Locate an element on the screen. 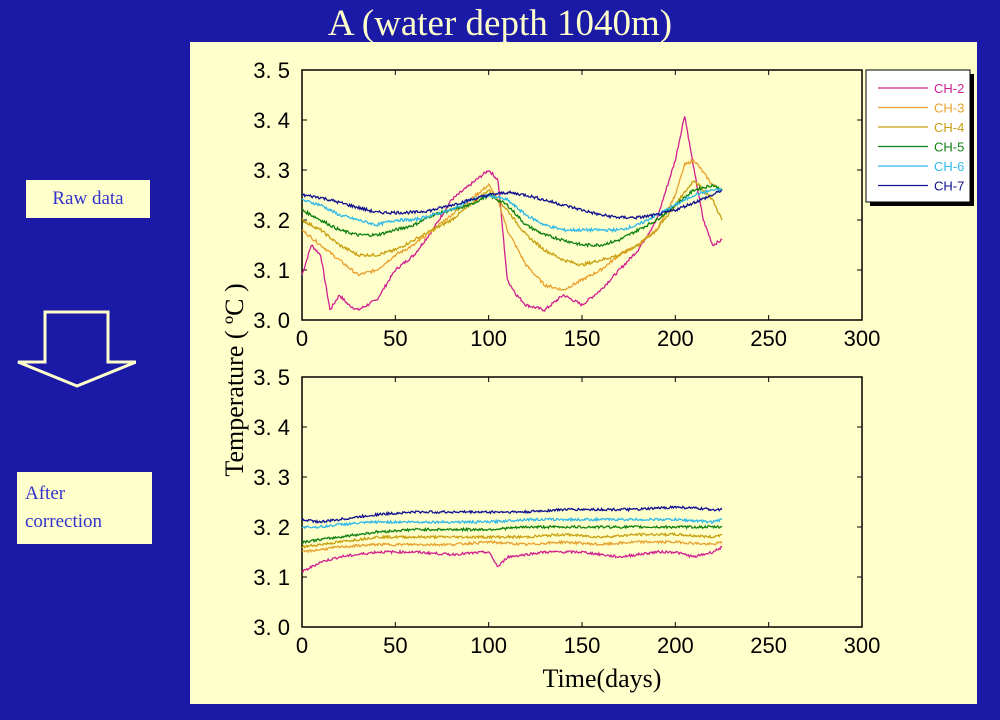 This screenshot has width=1000, height=720. legend-label: CH-4 is located at coordinates (949, 127).